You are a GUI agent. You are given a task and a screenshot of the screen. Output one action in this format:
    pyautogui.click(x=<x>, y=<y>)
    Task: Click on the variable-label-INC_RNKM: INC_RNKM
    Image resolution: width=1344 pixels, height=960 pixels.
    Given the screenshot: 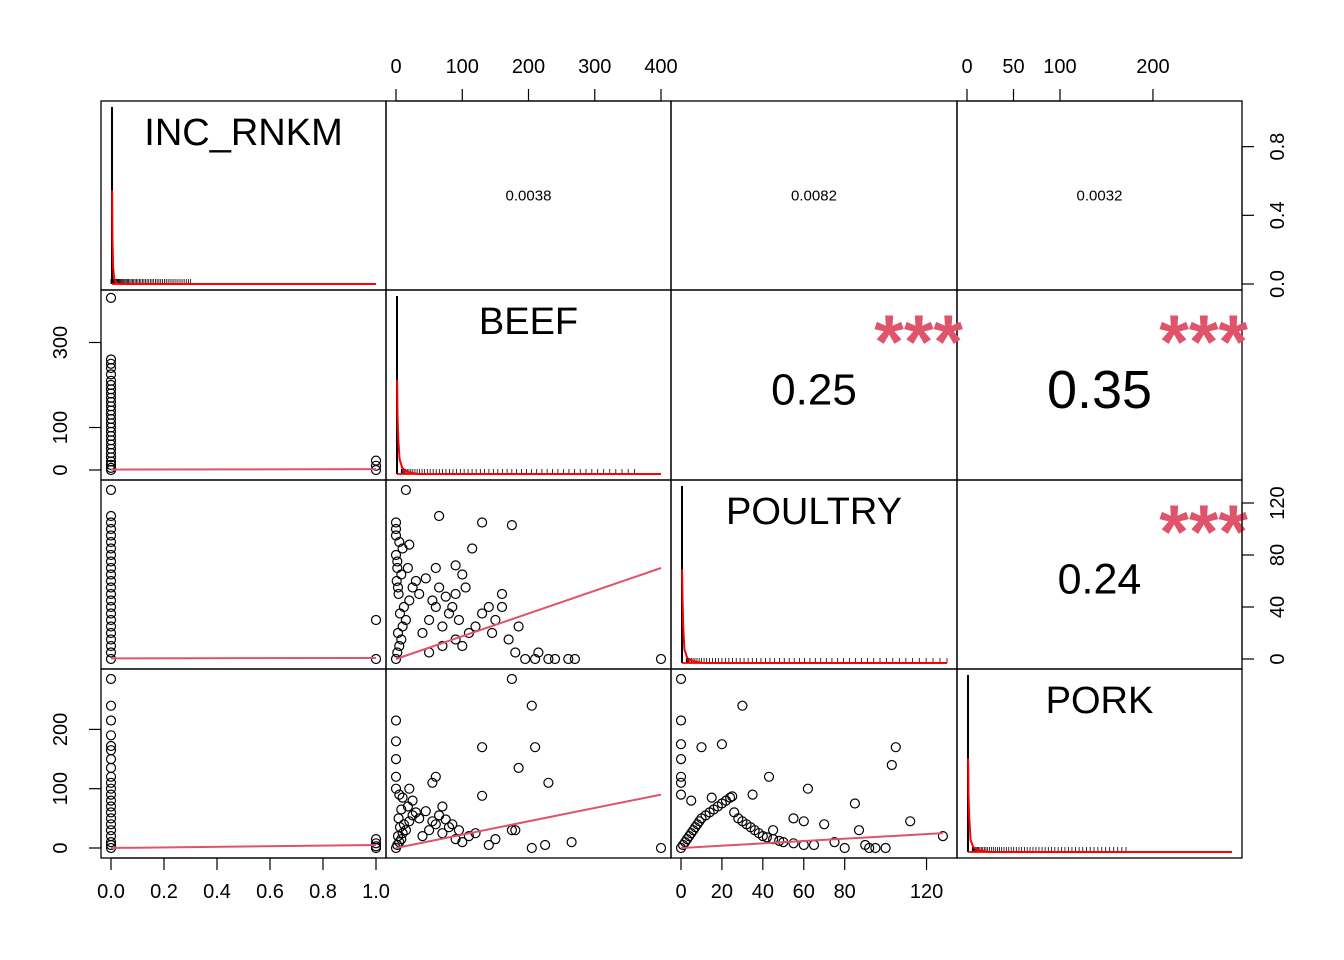 What is the action you would take?
    pyautogui.click(x=243, y=133)
    